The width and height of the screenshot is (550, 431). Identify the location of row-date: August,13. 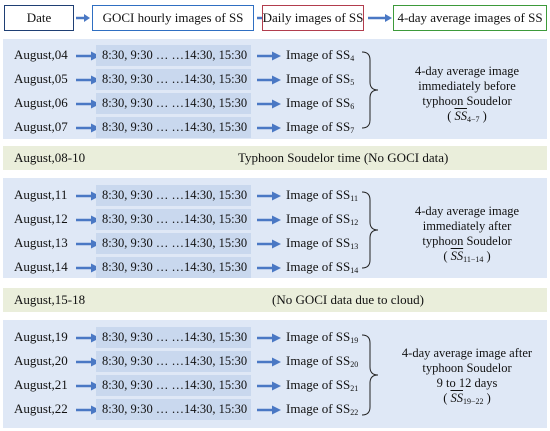
(41, 242).